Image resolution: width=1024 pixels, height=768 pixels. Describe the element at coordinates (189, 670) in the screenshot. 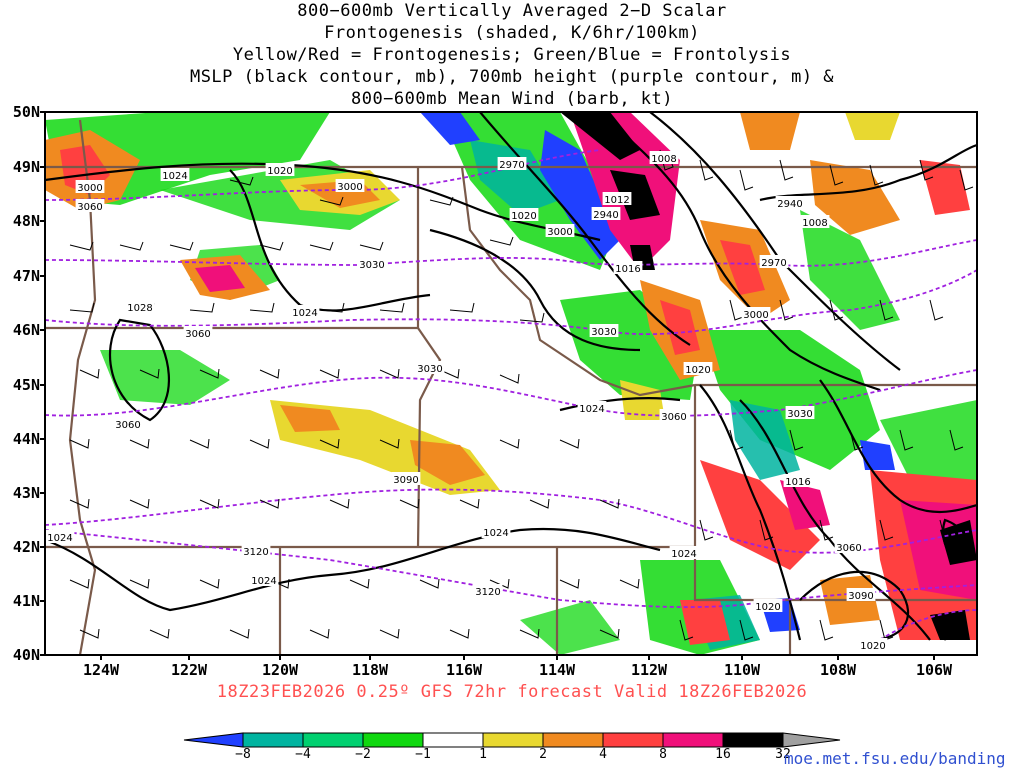

I see `lon-label: 122W` at that location.